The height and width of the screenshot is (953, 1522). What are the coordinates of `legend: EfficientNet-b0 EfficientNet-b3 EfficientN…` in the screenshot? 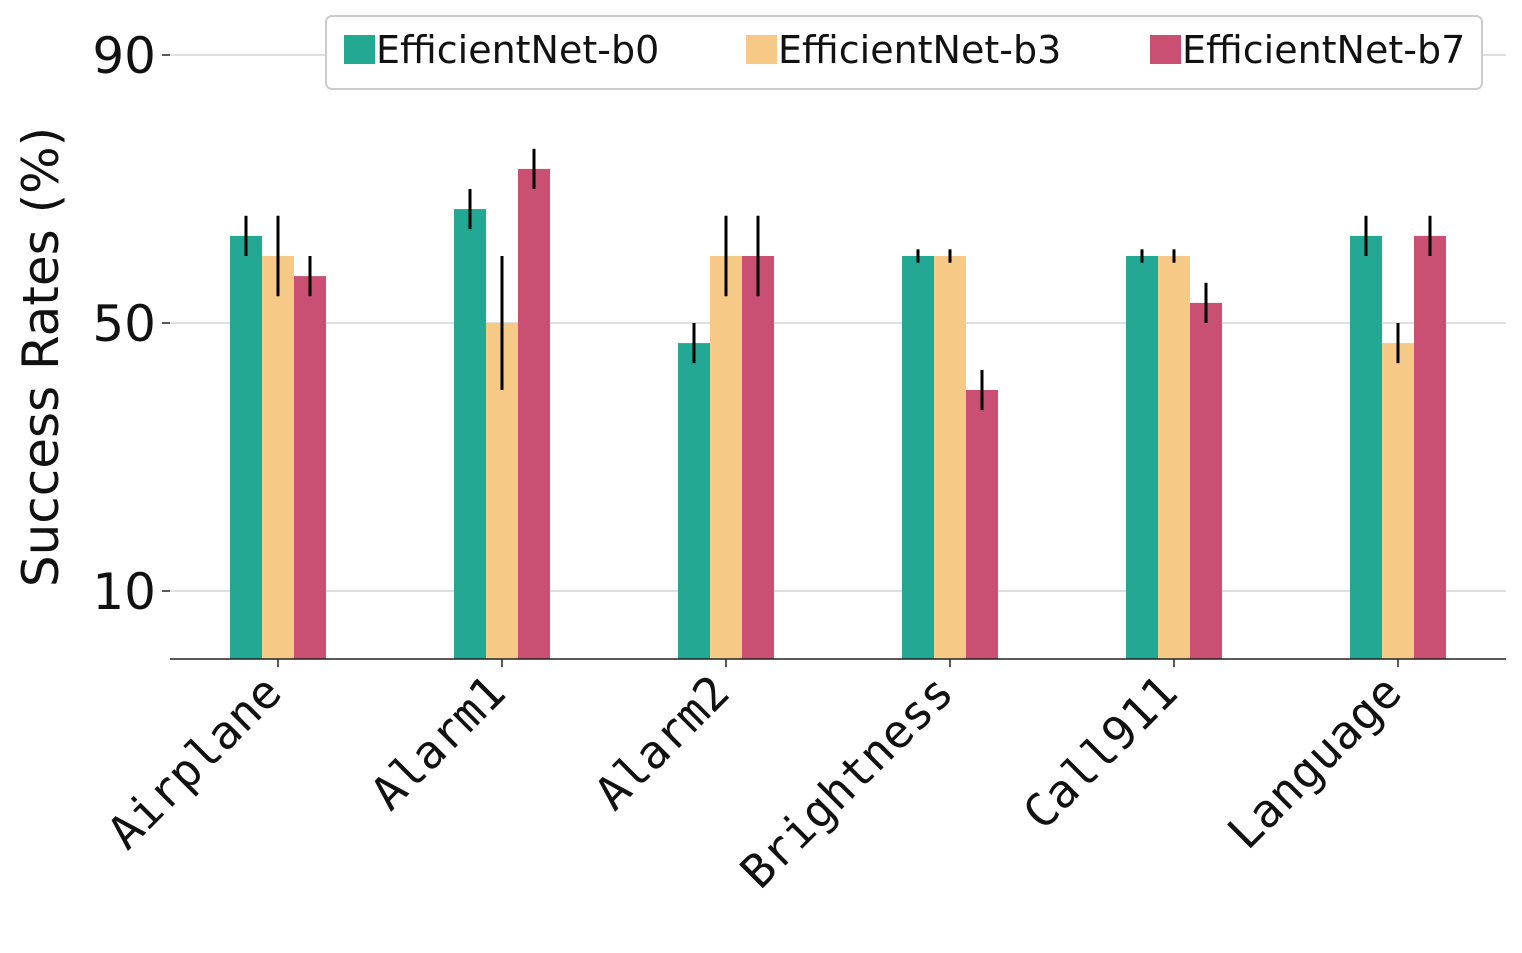 It's located at (904, 52).